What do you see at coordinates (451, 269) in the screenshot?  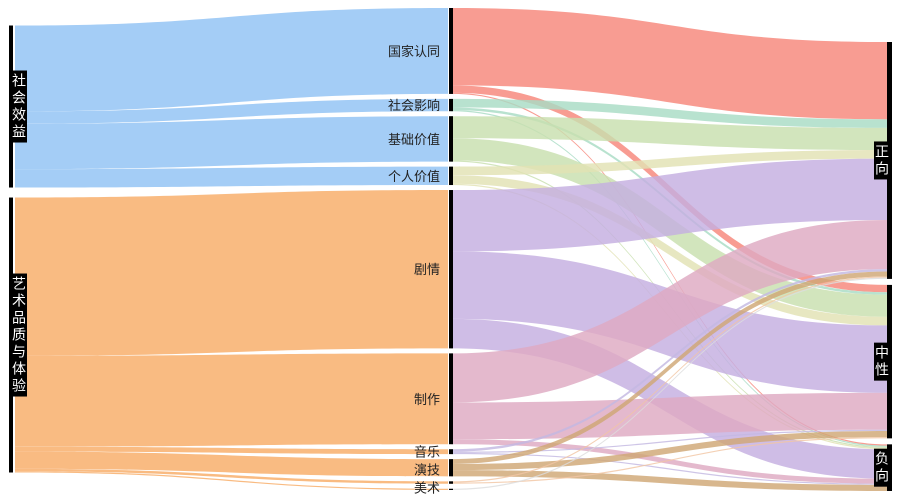 I see `node-juqing` at bounding box center [451, 269].